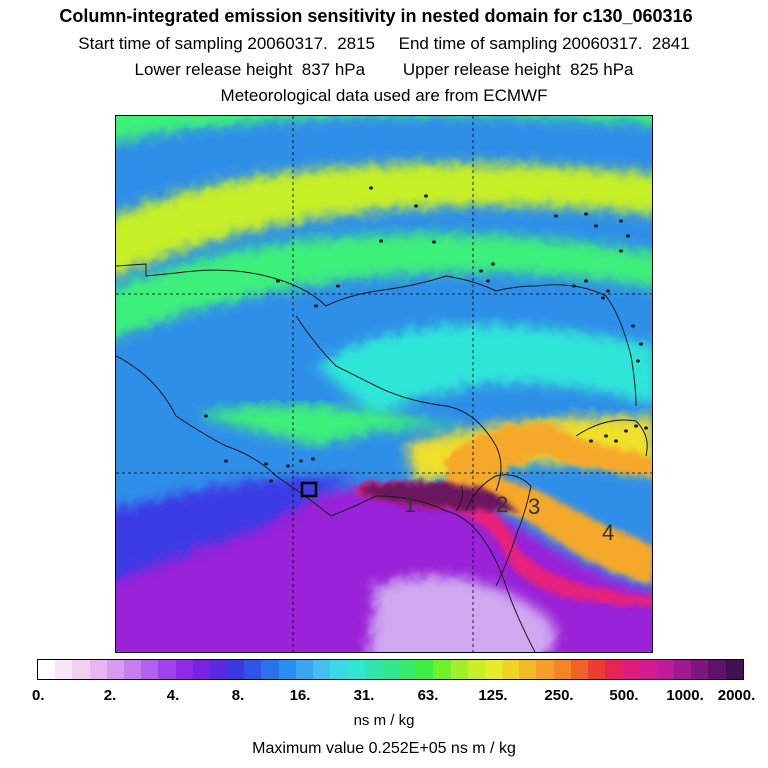 This screenshot has height=768, width=768. What do you see at coordinates (384, 220) in the screenshot?
I see `band-yellow-green` at bounding box center [384, 220].